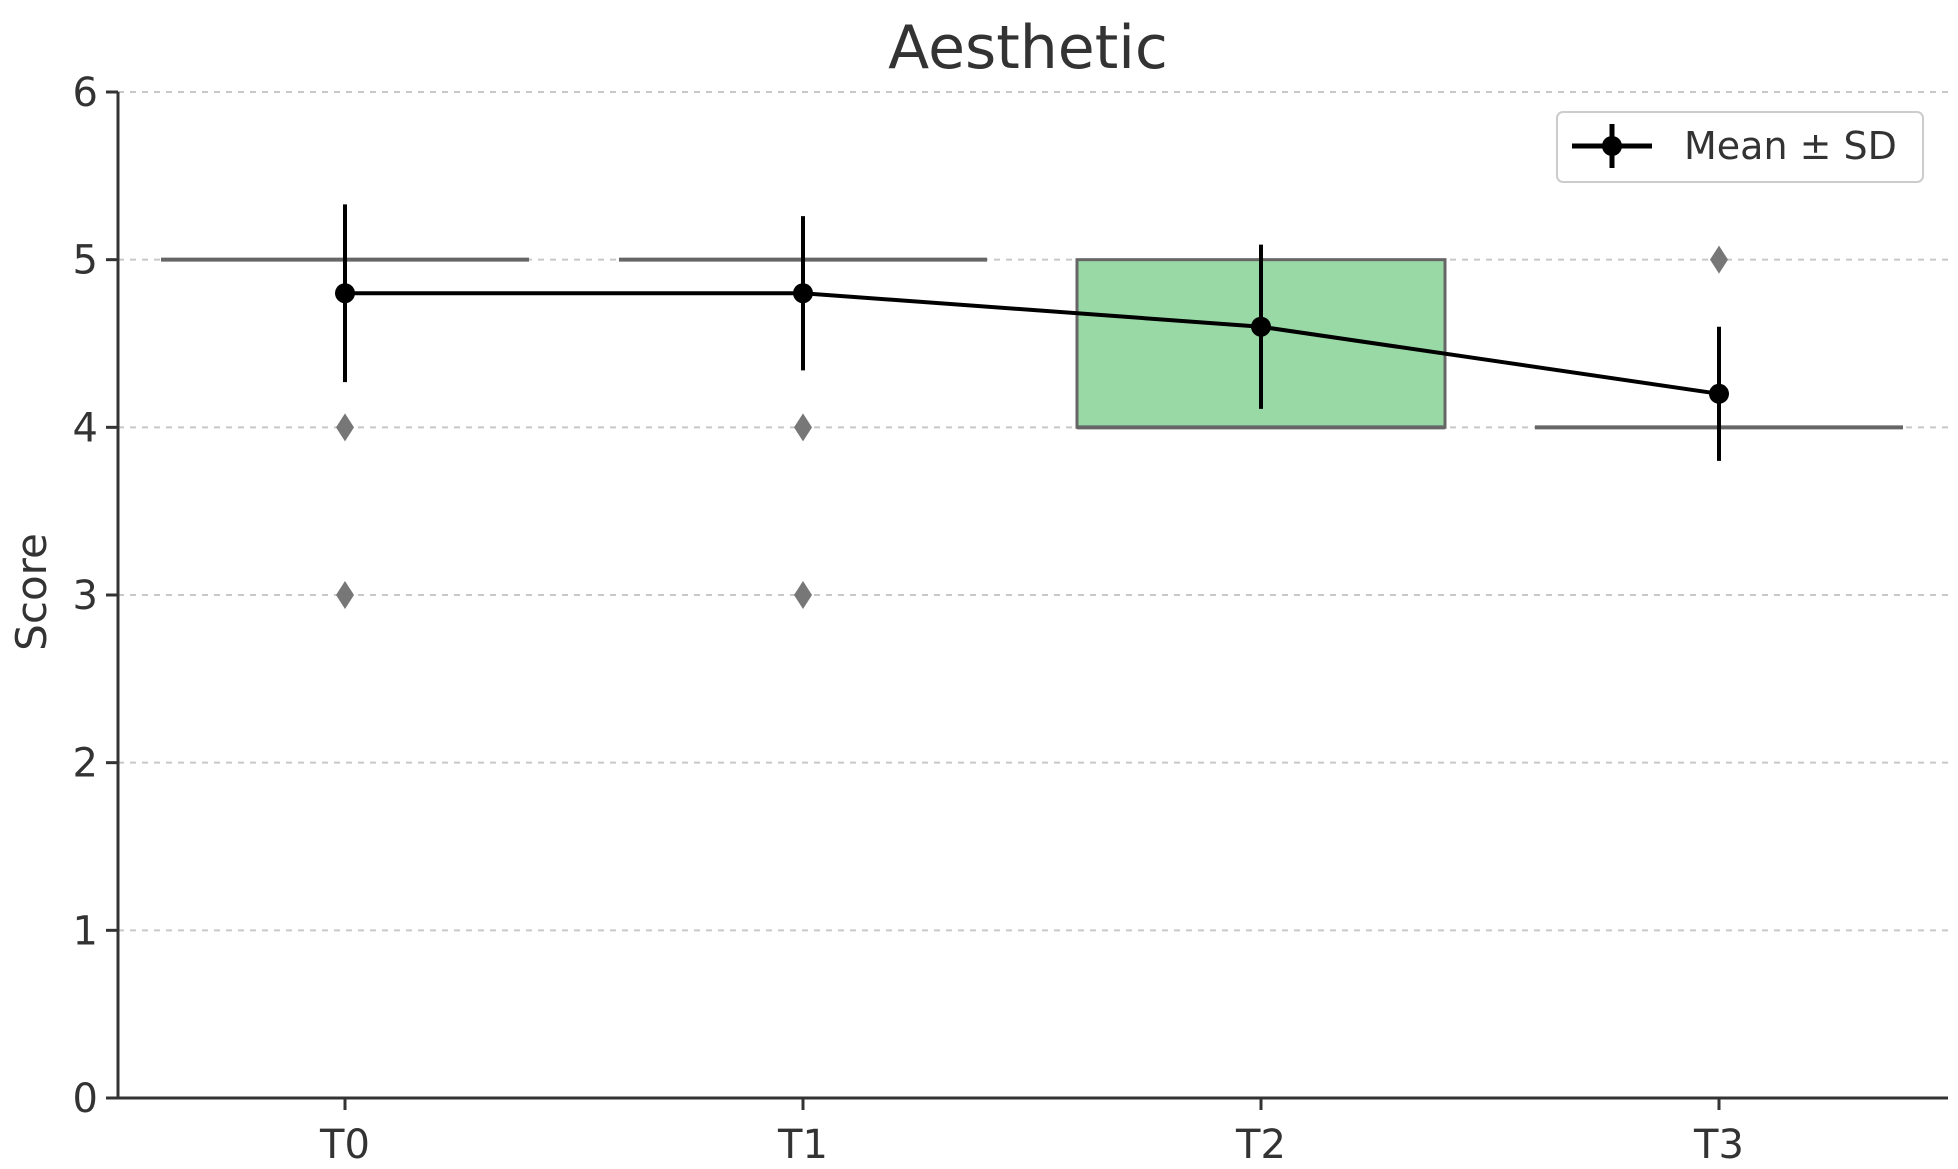 This screenshot has width=1958, height=1169. Describe the element at coordinates (344, 1145) in the screenshot. I see `x-tick-label: T0` at that location.